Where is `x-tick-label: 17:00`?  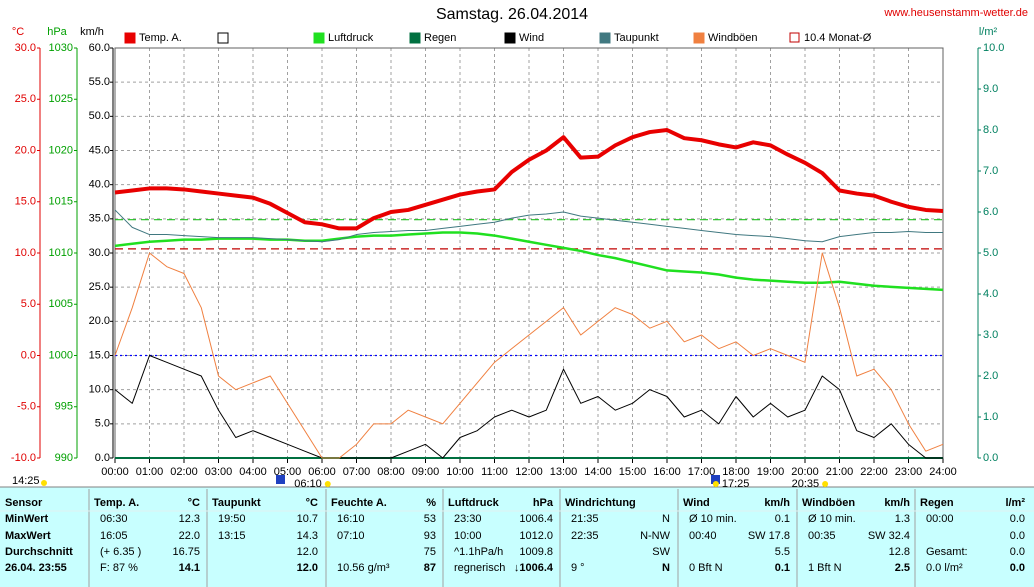
x-tick-label: 17:00 is located at coordinates (702, 472).